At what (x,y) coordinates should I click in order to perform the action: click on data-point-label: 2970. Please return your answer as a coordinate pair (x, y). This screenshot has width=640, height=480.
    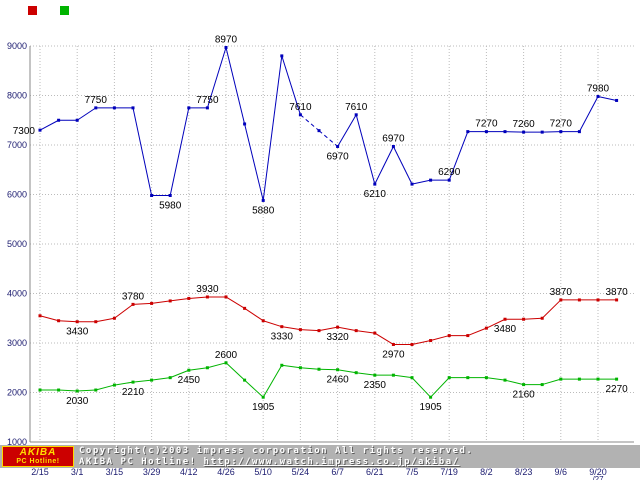
    Looking at the image, I should click on (393, 354).